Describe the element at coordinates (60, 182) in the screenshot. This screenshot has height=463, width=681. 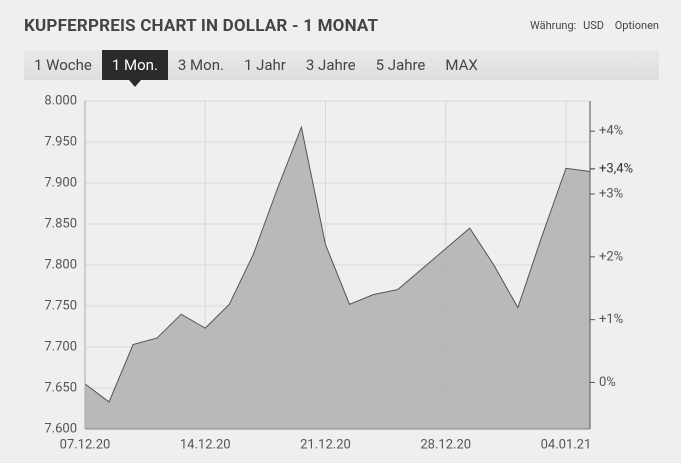
I see `y-tick-label: 7.900` at that location.